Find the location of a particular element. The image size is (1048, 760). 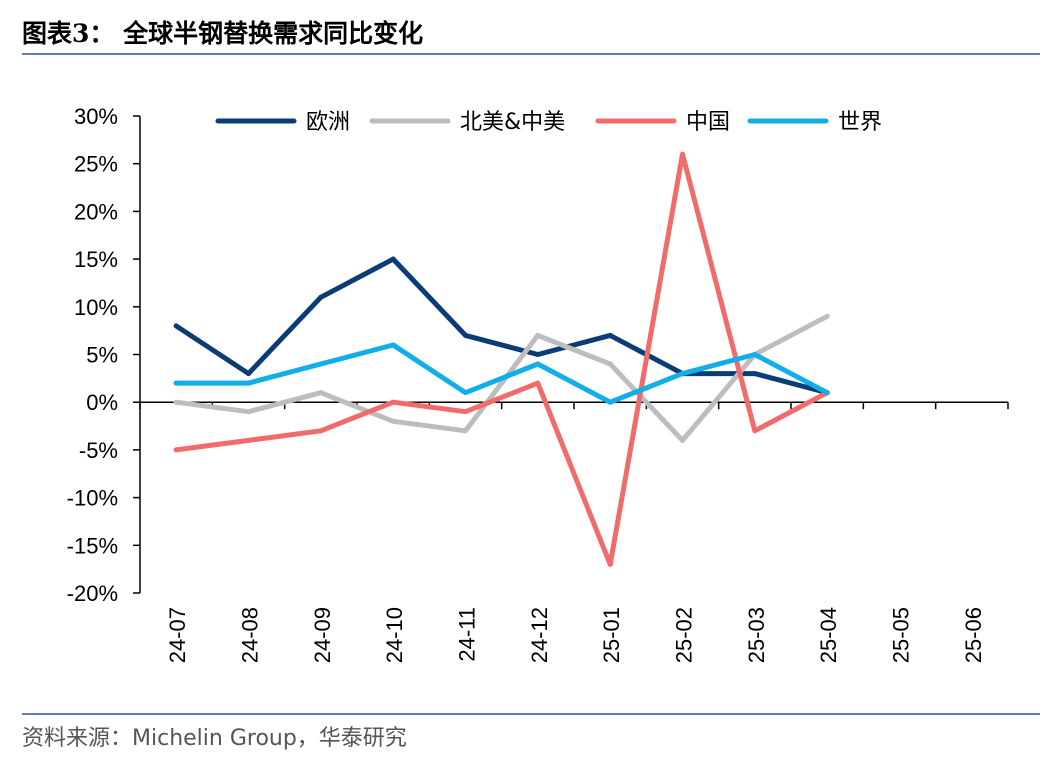

y-tick-label: 15% is located at coordinates (96, 259).